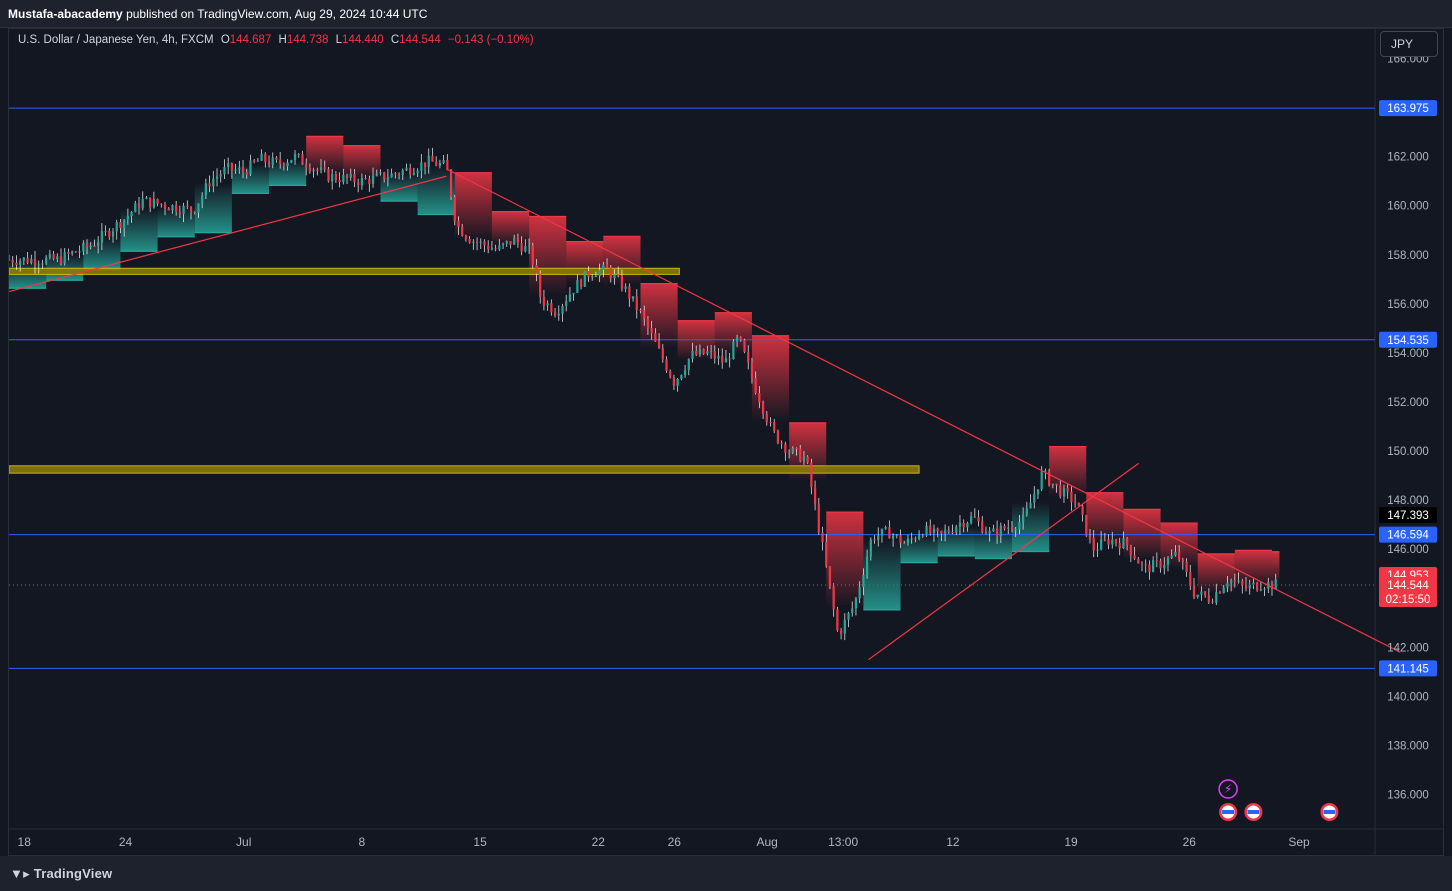 Image resolution: width=1452 pixels, height=891 pixels. I want to click on author-name: Mustafa-abacademy, so click(65, 14).